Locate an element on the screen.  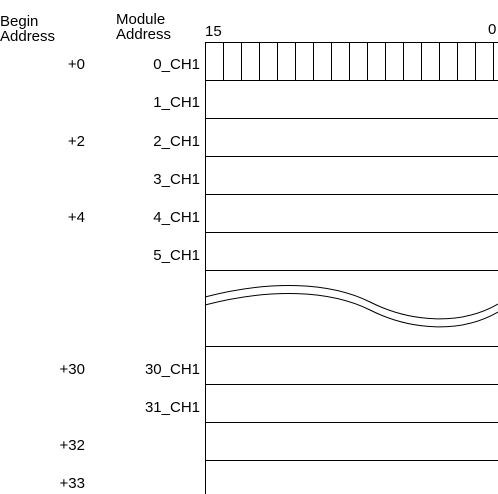
begin-address-2: +2 is located at coordinates (76, 141).